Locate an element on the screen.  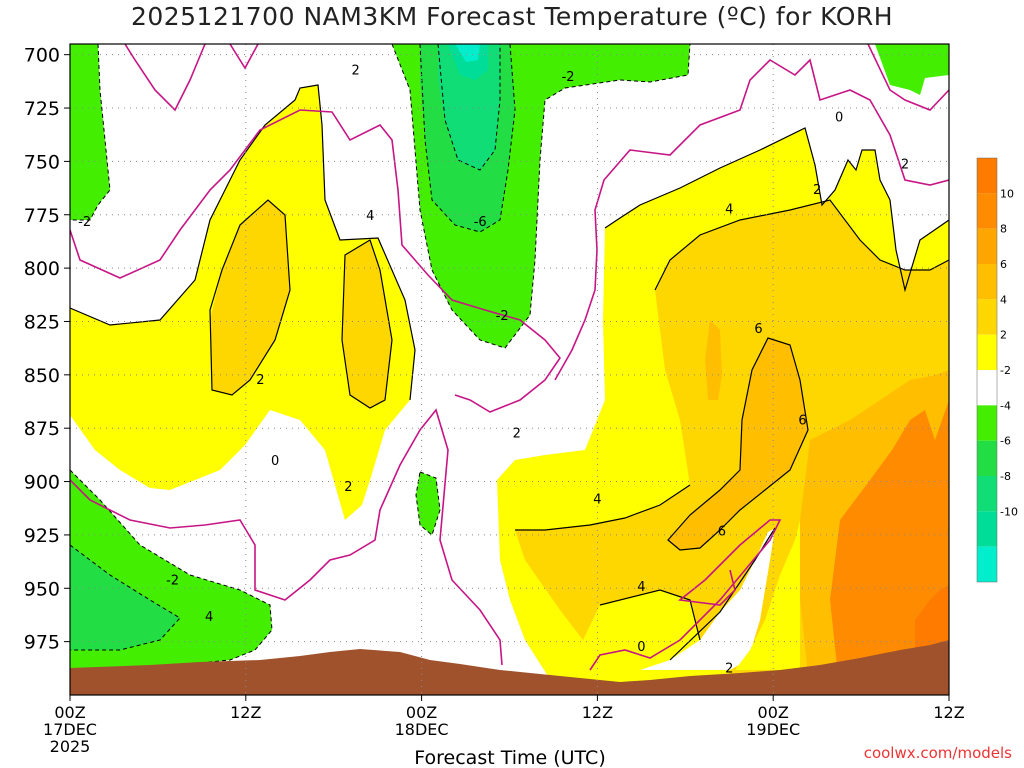
cold-region-core is located at coordinates (467, 53).